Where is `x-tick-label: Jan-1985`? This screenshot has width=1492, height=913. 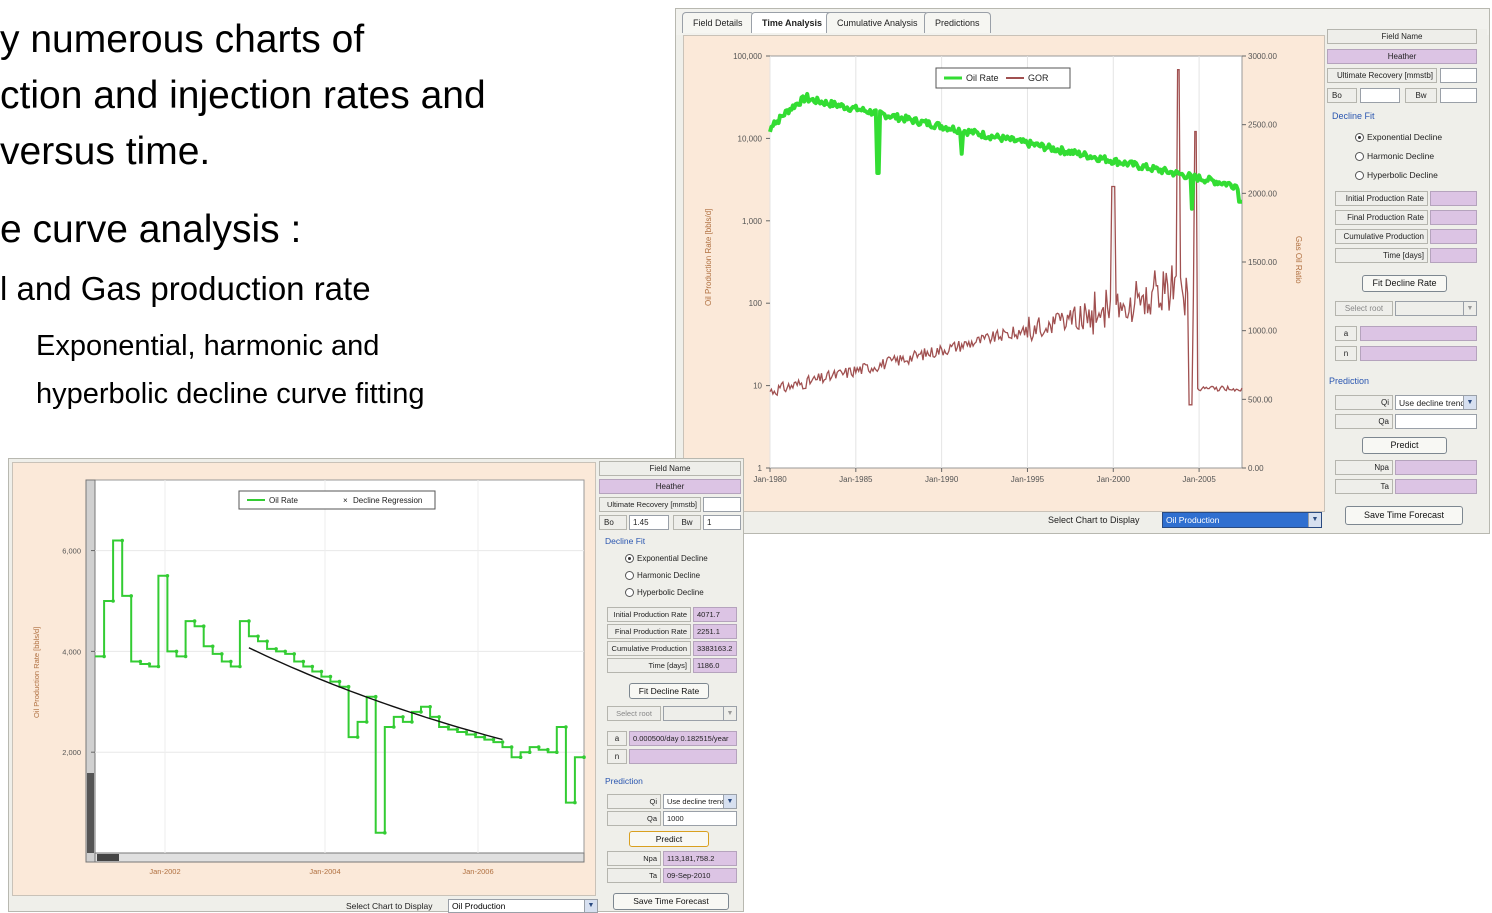 x-tick-label: Jan-1985 is located at coordinates (856, 479).